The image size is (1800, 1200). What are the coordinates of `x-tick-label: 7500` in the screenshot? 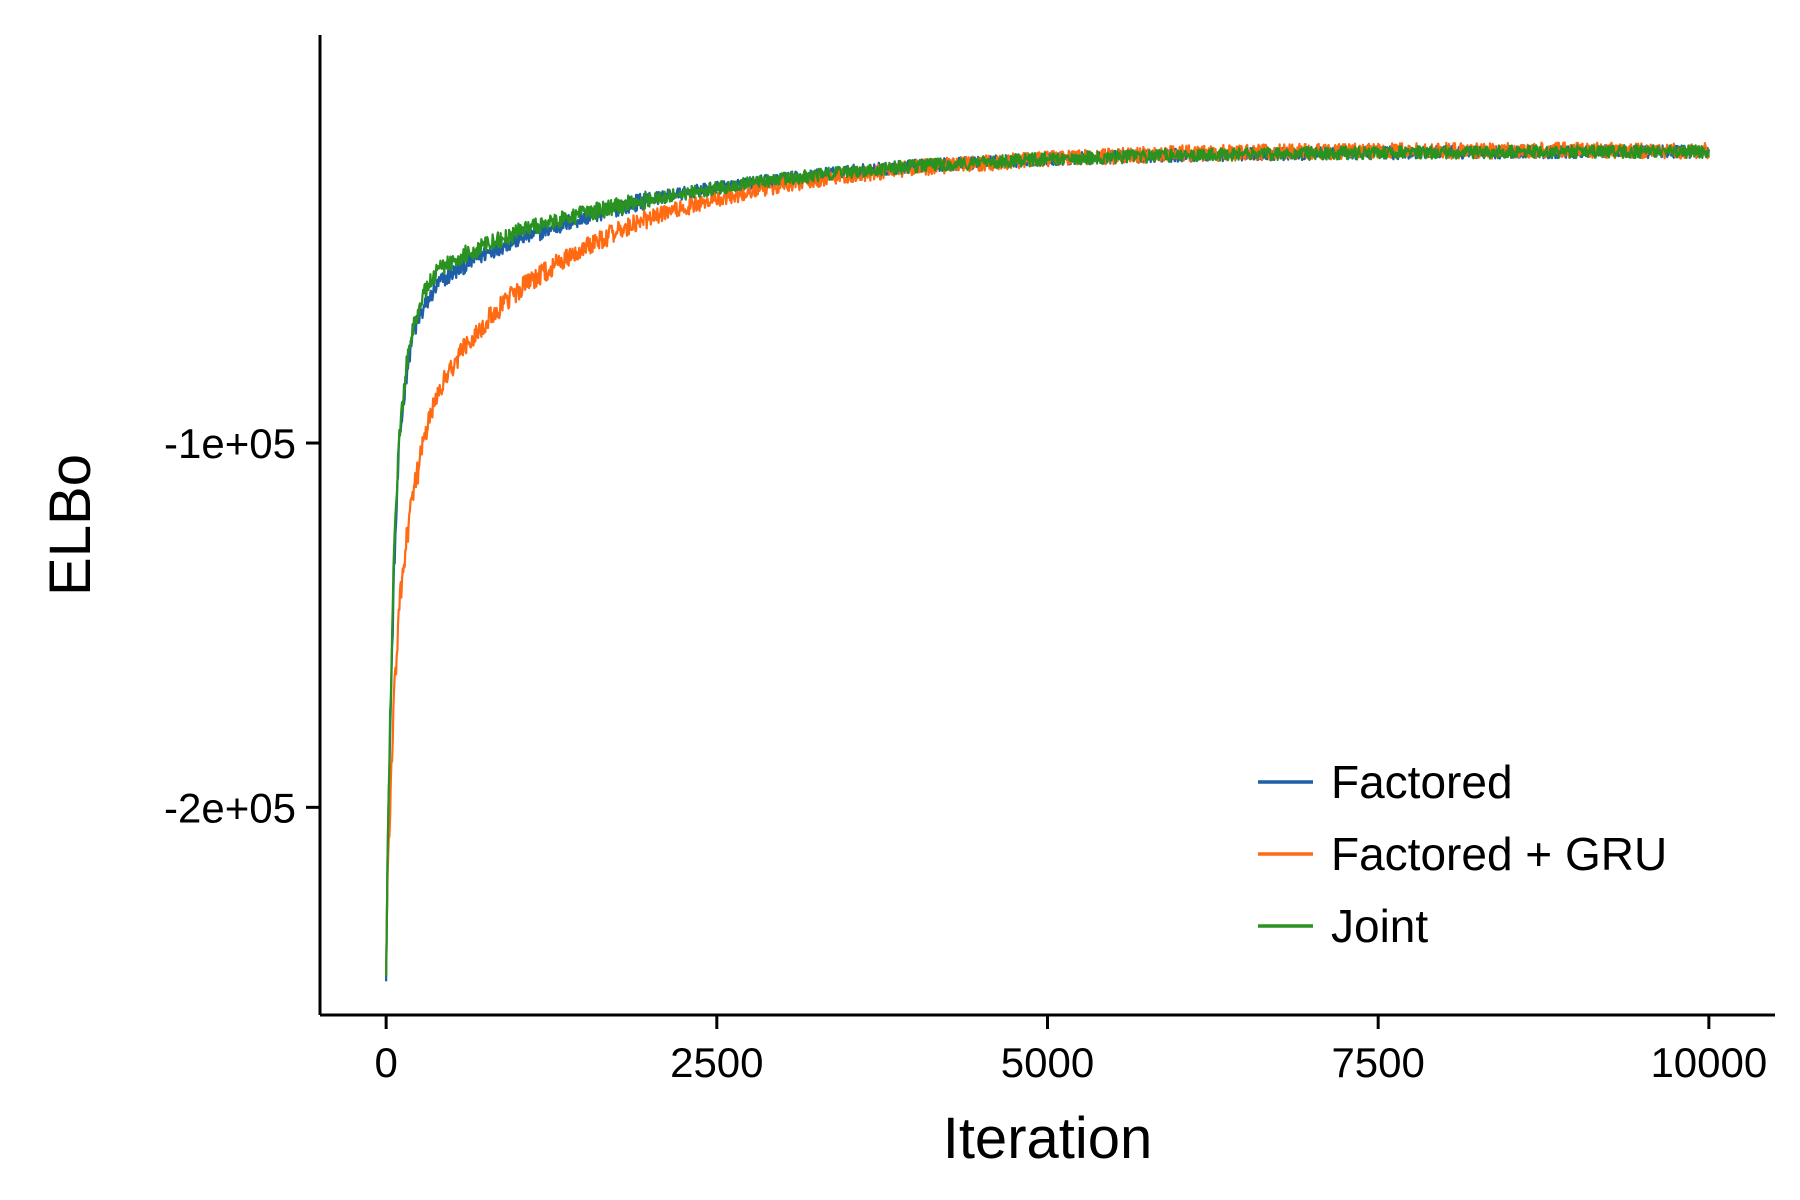 It's located at (1377, 1062).